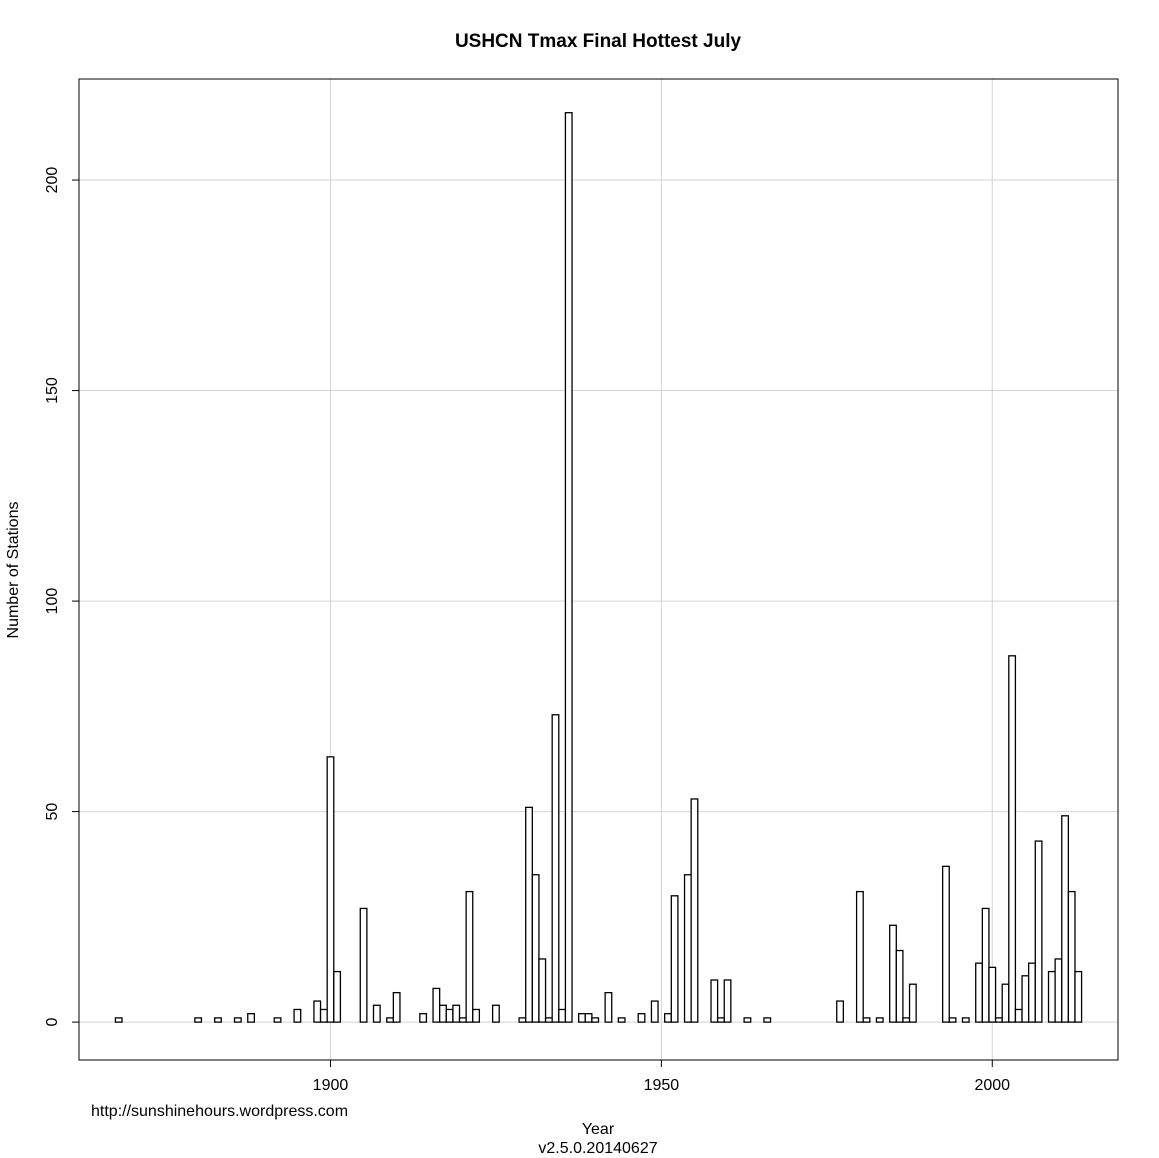 The image size is (1159, 1158). What do you see at coordinates (456, 1013) in the screenshot?
I see `bar-1919` at bounding box center [456, 1013].